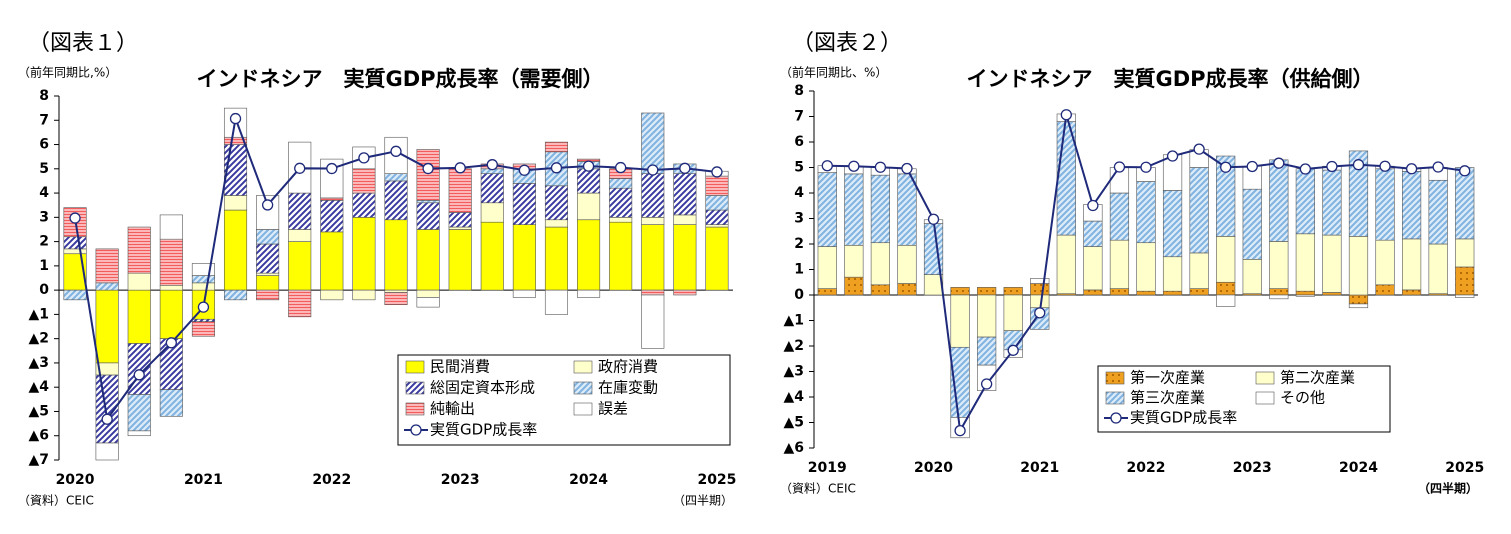 The height and width of the screenshot is (534, 1511). What do you see at coordinates (38, 460) in the screenshot?
I see `y-tick-label: ▲7` at bounding box center [38, 460].